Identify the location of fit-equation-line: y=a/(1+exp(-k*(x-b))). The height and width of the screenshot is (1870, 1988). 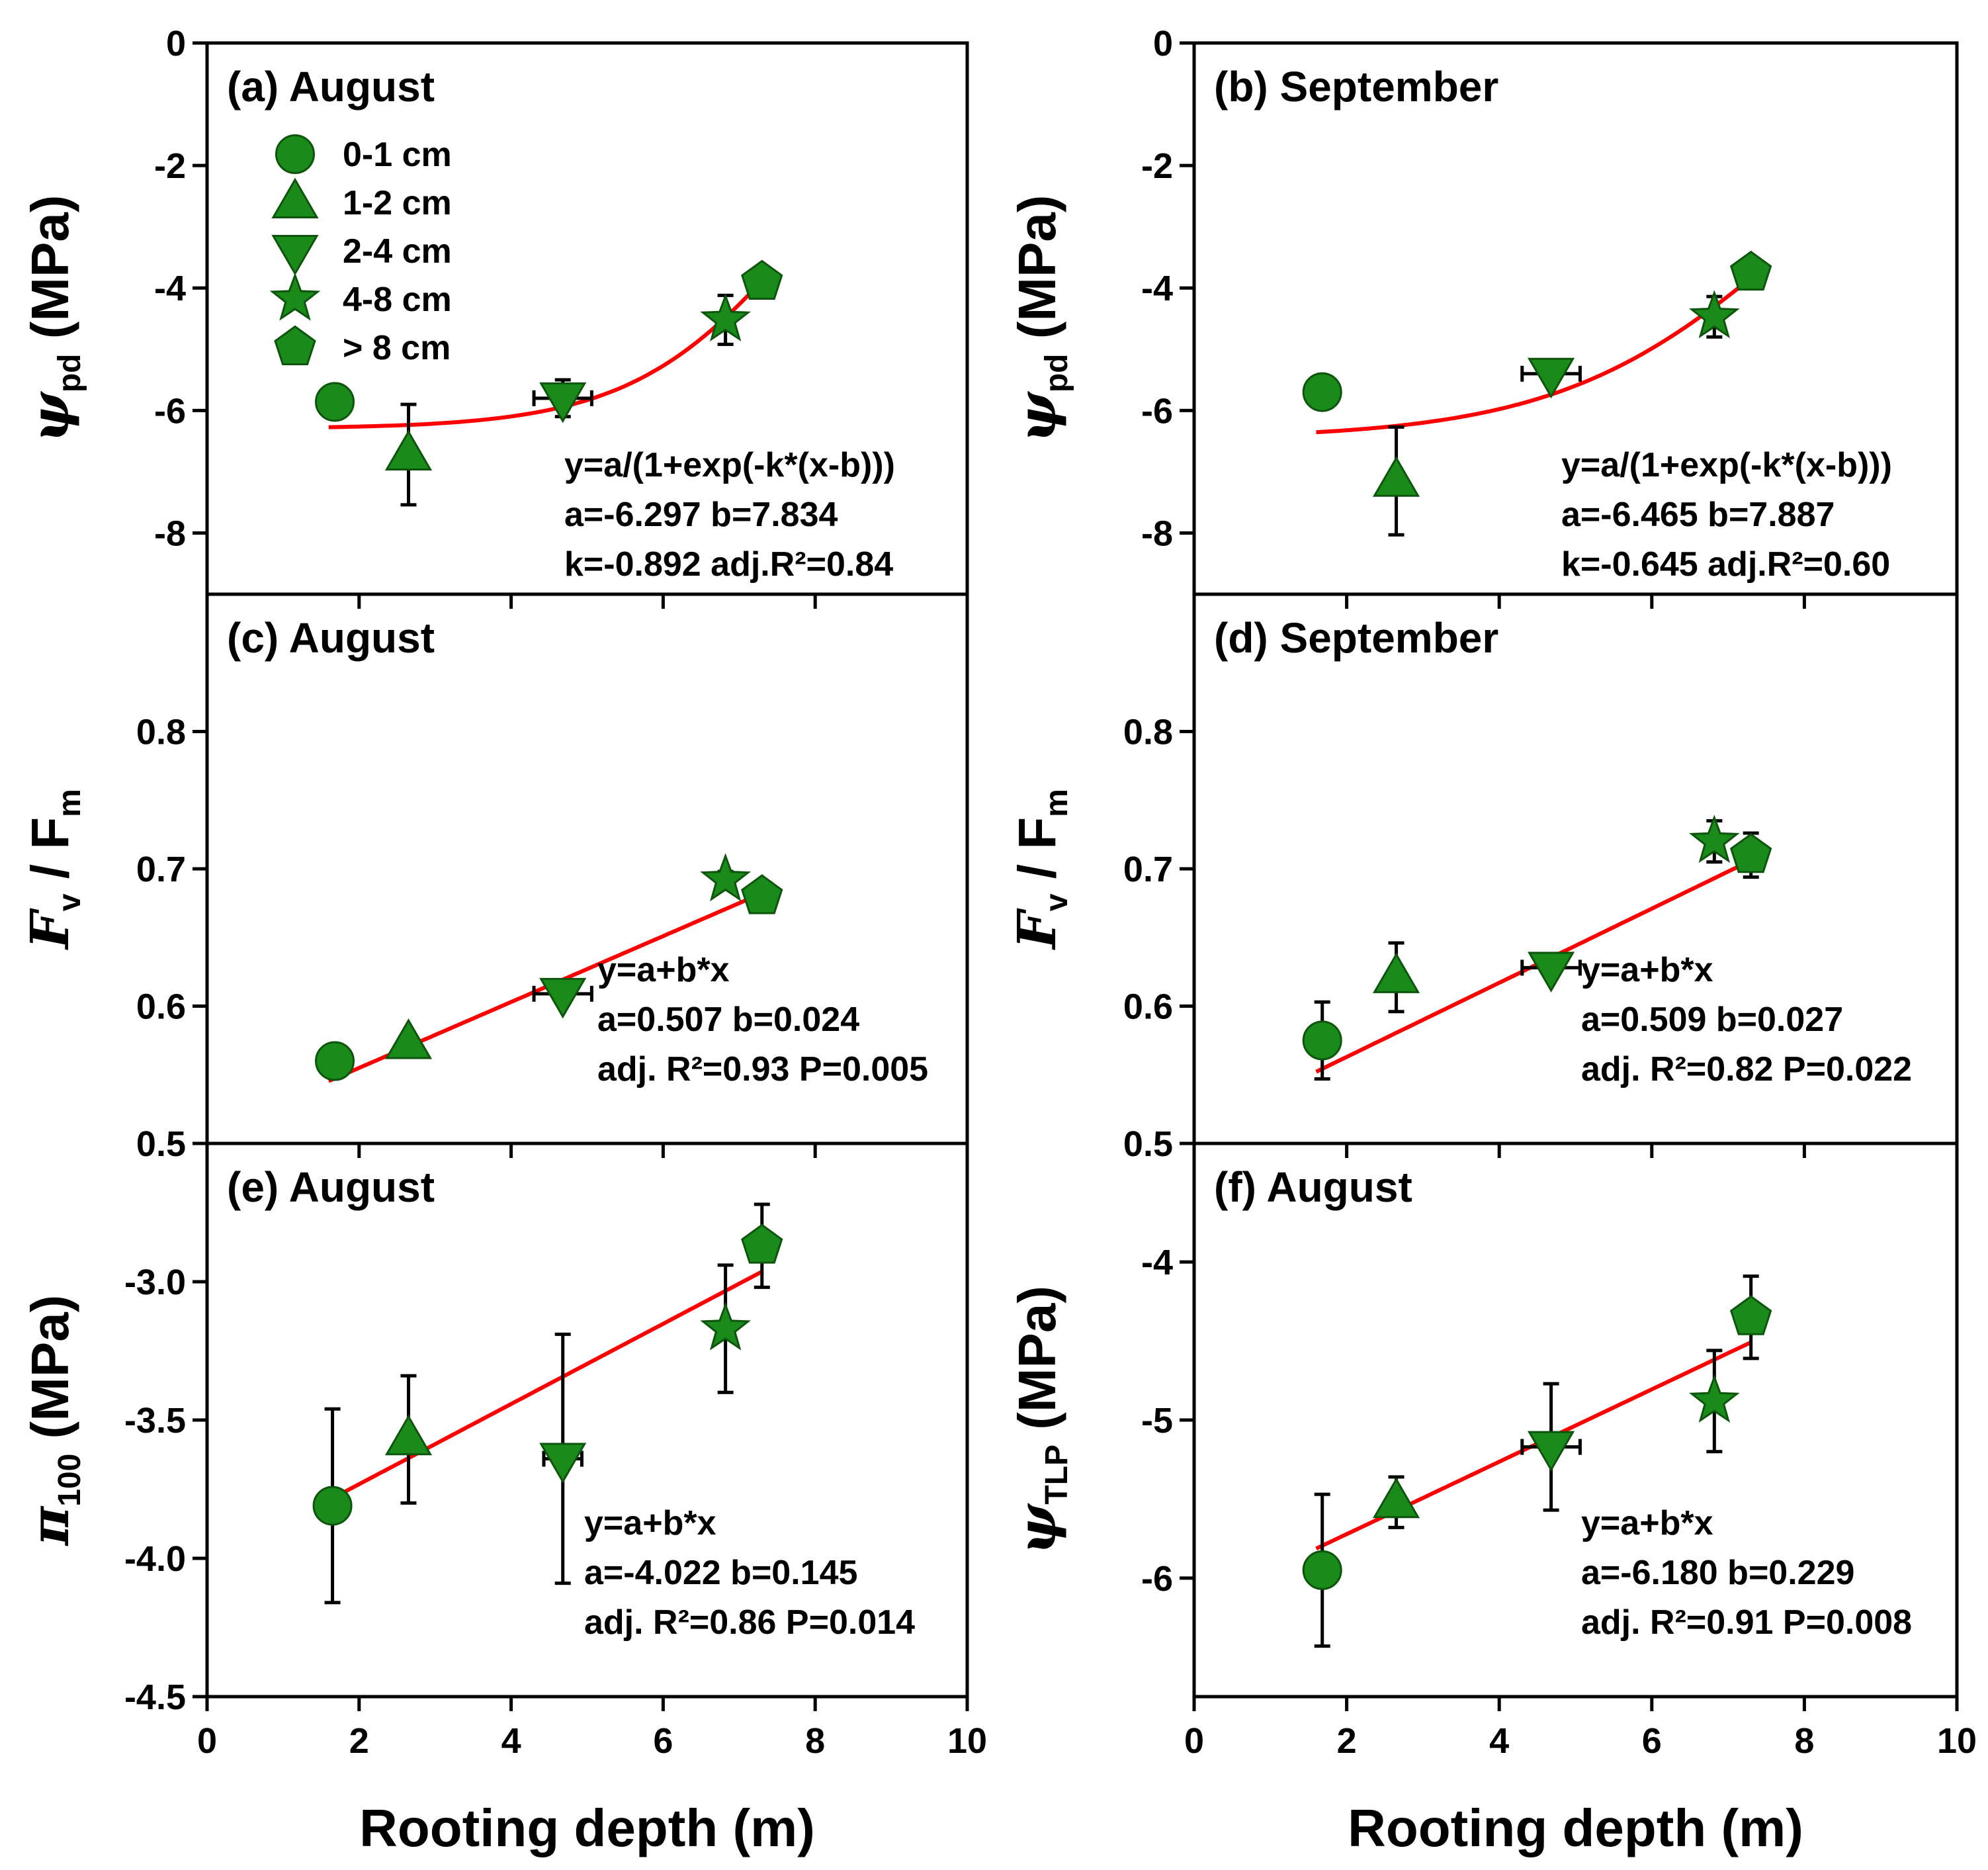
(729, 465).